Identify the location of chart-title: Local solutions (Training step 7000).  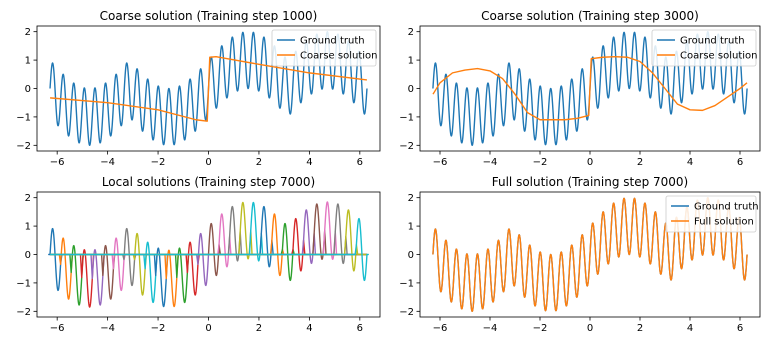
(208, 182).